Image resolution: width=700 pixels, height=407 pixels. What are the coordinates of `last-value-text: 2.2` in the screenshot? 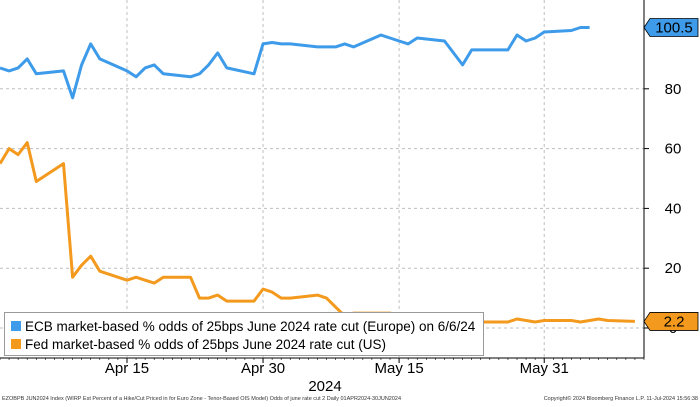 It's located at (674, 321).